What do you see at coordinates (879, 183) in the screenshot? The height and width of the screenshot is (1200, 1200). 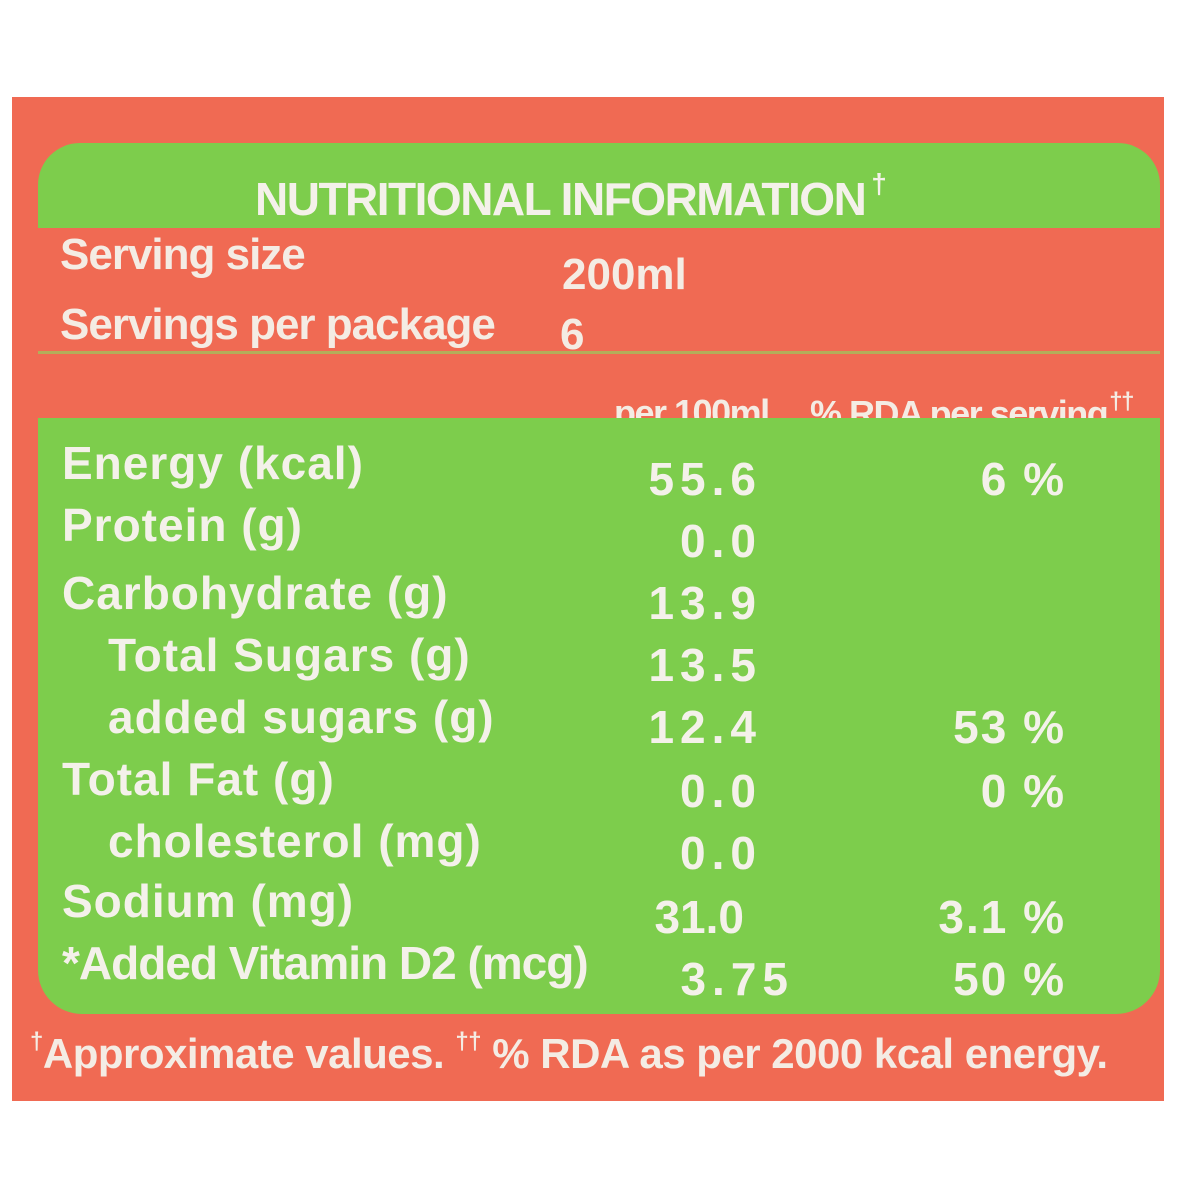 I see `title-dagger: †` at bounding box center [879, 183].